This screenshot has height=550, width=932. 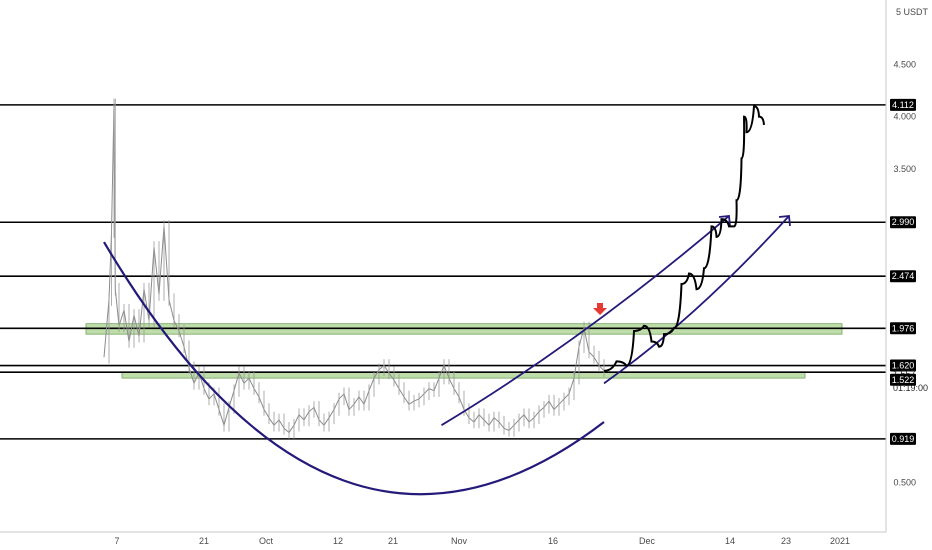 I want to click on countdown-label: 01:19:00, so click(x=910, y=388).